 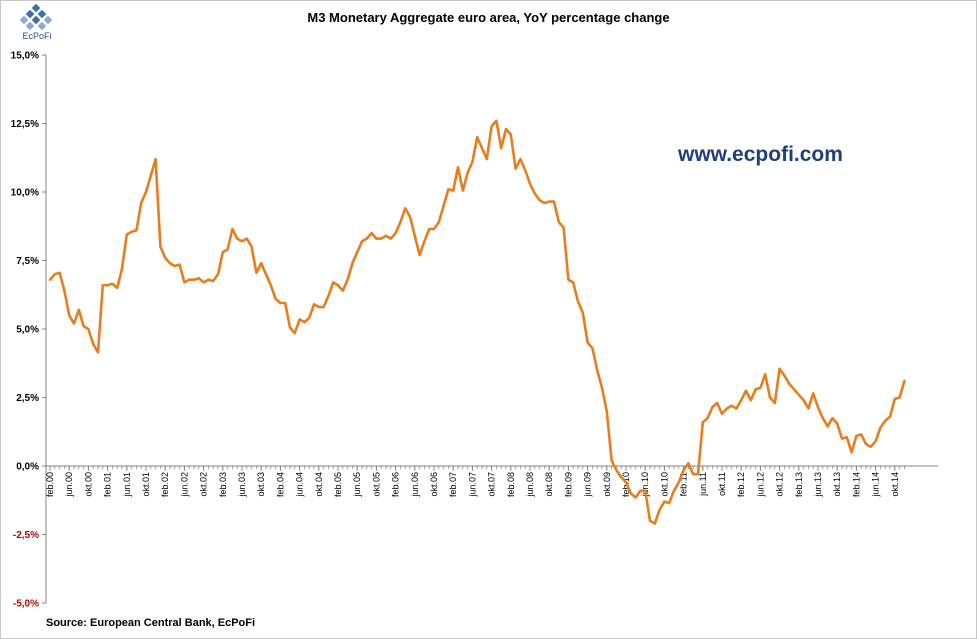 What do you see at coordinates (261, 484) in the screenshot?
I see `x-tick-label: okt.03` at bounding box center [261, 484].